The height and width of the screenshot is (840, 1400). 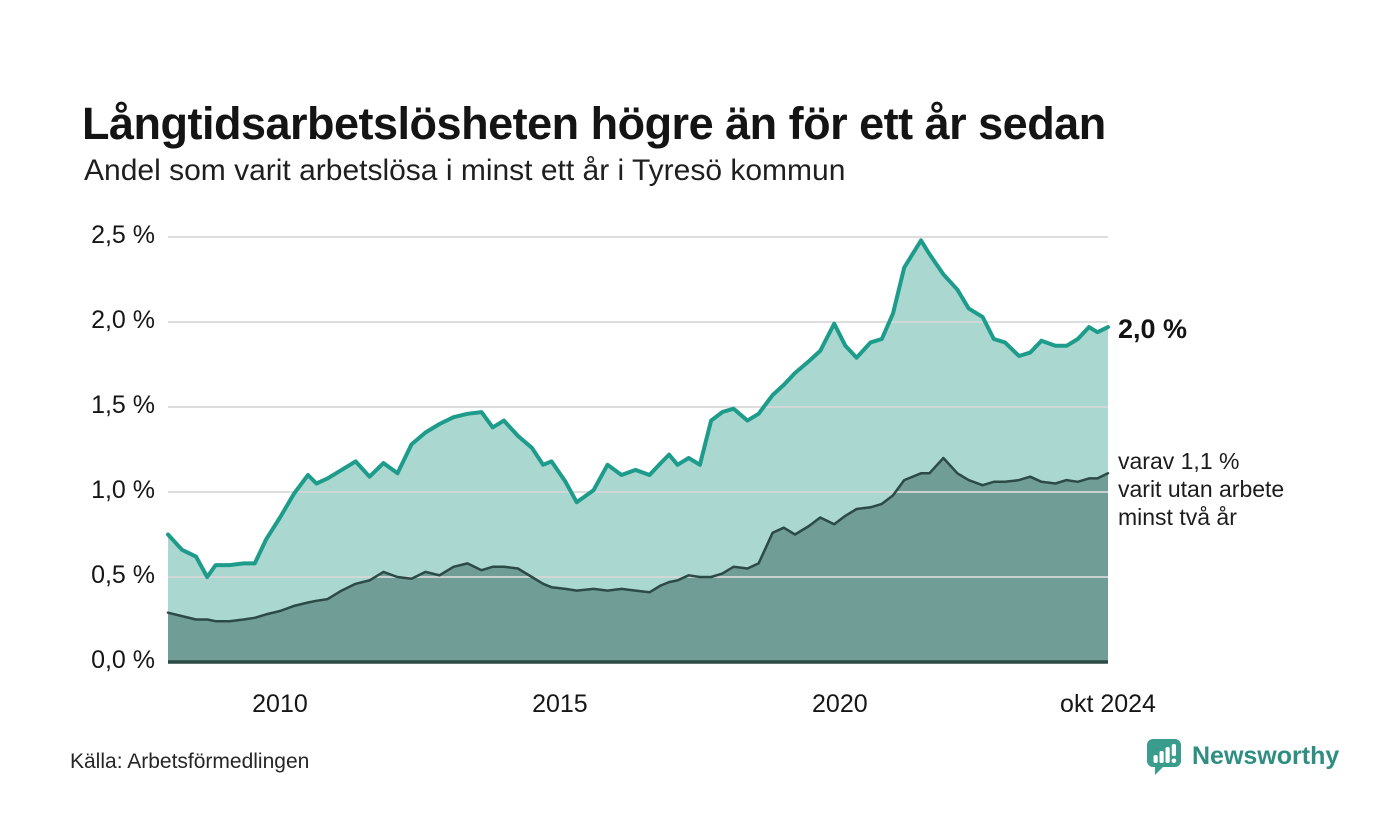 What do you see at coordinates (1108, 704) in the screenshot?
I see `x-tick-label: okt 2024` at bounding box center [1108, 704].